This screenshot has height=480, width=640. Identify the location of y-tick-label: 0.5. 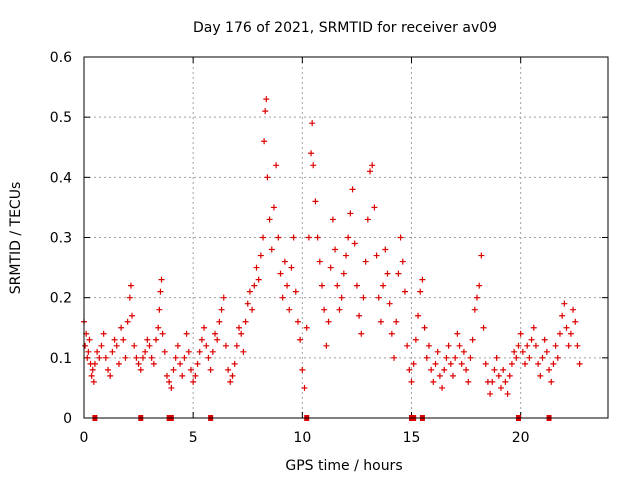
(61, 118).